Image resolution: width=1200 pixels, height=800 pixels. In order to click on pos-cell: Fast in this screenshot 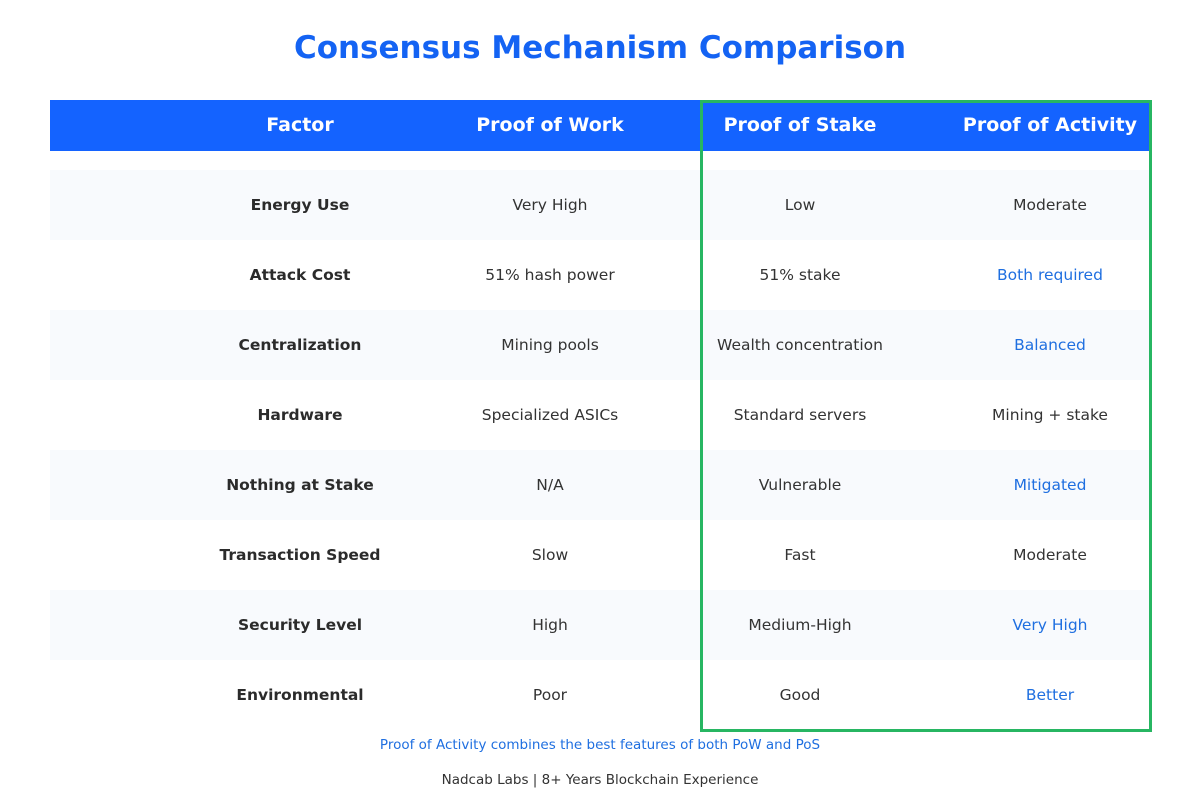, I will do `click(800, 555)`.